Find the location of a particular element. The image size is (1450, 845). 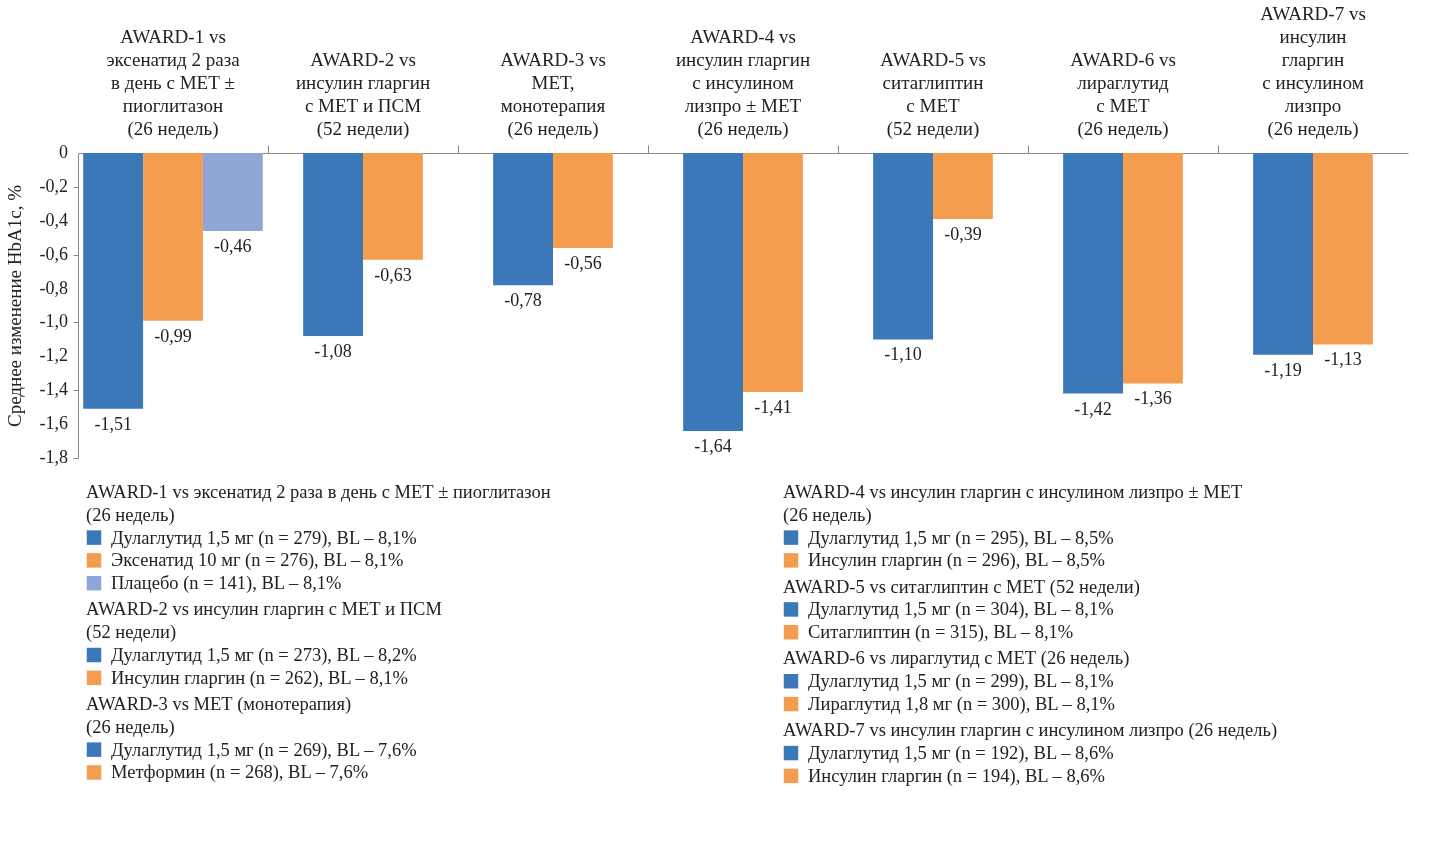

legend-label: Метформин (n = 268), BL – 7,6% is located at coordinates (240, 773).